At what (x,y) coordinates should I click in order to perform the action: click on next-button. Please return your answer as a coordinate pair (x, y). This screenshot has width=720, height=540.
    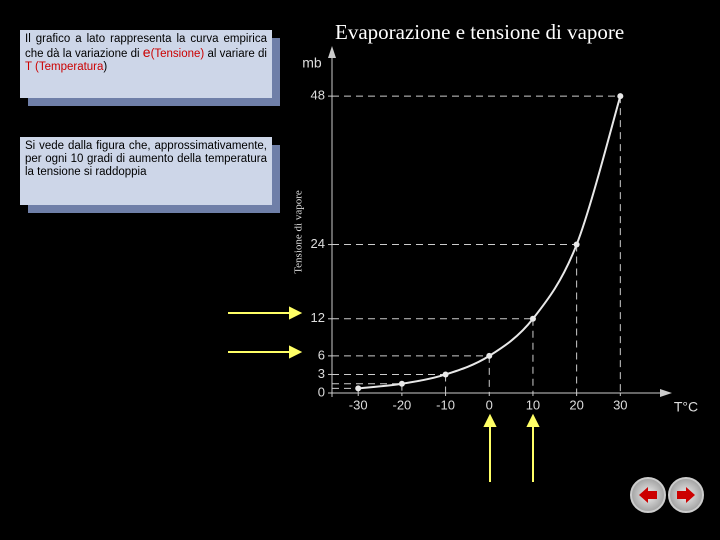
    Looking at the image, I should click on (686, 495).